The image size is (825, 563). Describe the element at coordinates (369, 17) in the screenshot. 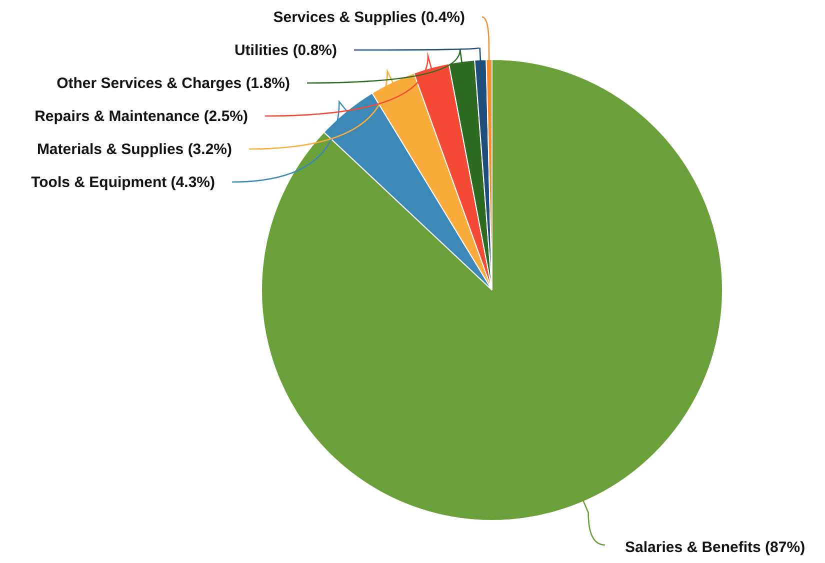

I see `slice-label: Services & Supplies (0.4%)` at that location.